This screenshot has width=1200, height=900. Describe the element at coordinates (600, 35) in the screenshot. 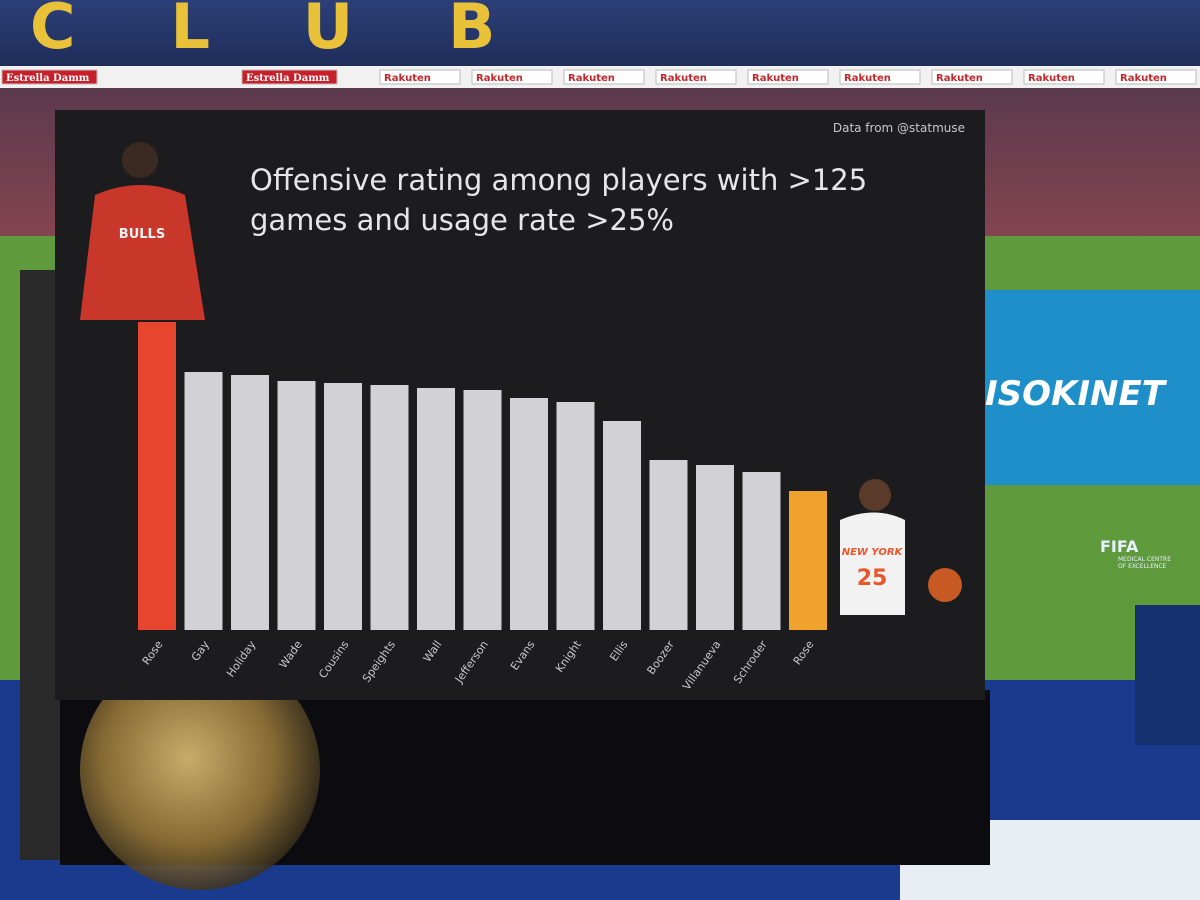

I see `upper-stand` at that location.